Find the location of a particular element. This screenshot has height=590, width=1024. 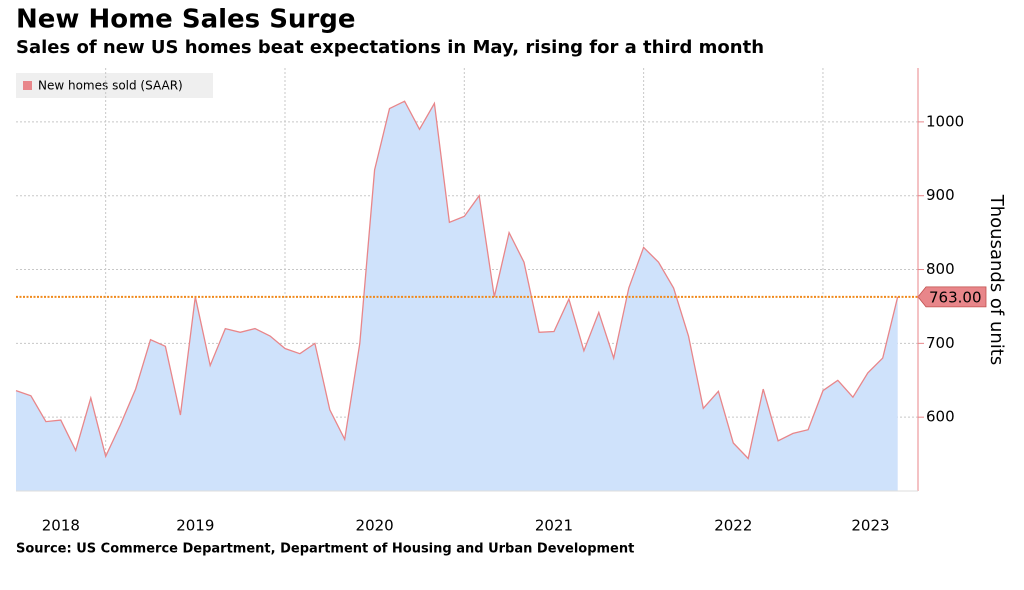

value-label: 763.00 is located at coordinates (955, 297).